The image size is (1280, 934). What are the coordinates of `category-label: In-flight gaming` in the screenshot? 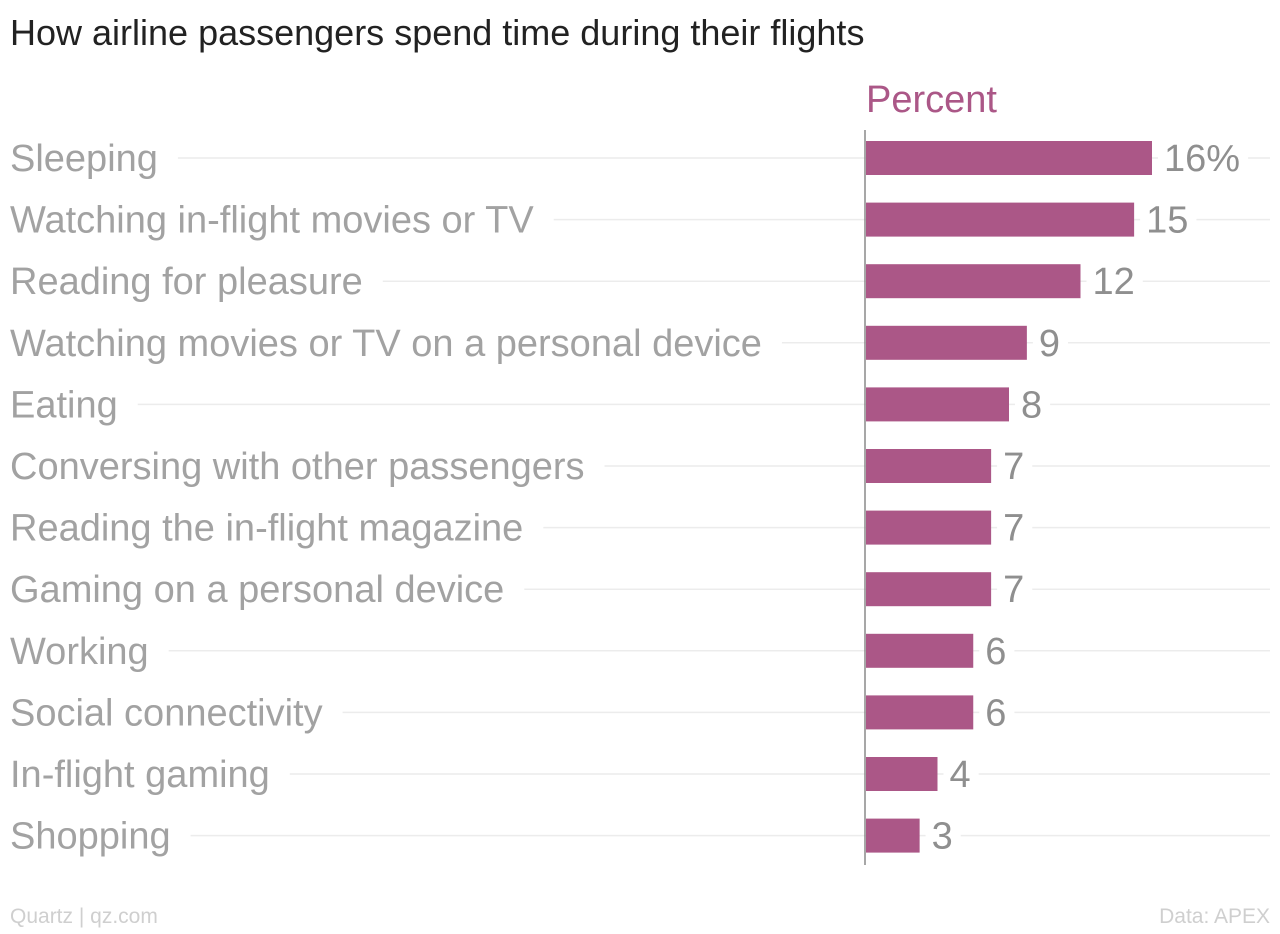 It's located at (140, 775).